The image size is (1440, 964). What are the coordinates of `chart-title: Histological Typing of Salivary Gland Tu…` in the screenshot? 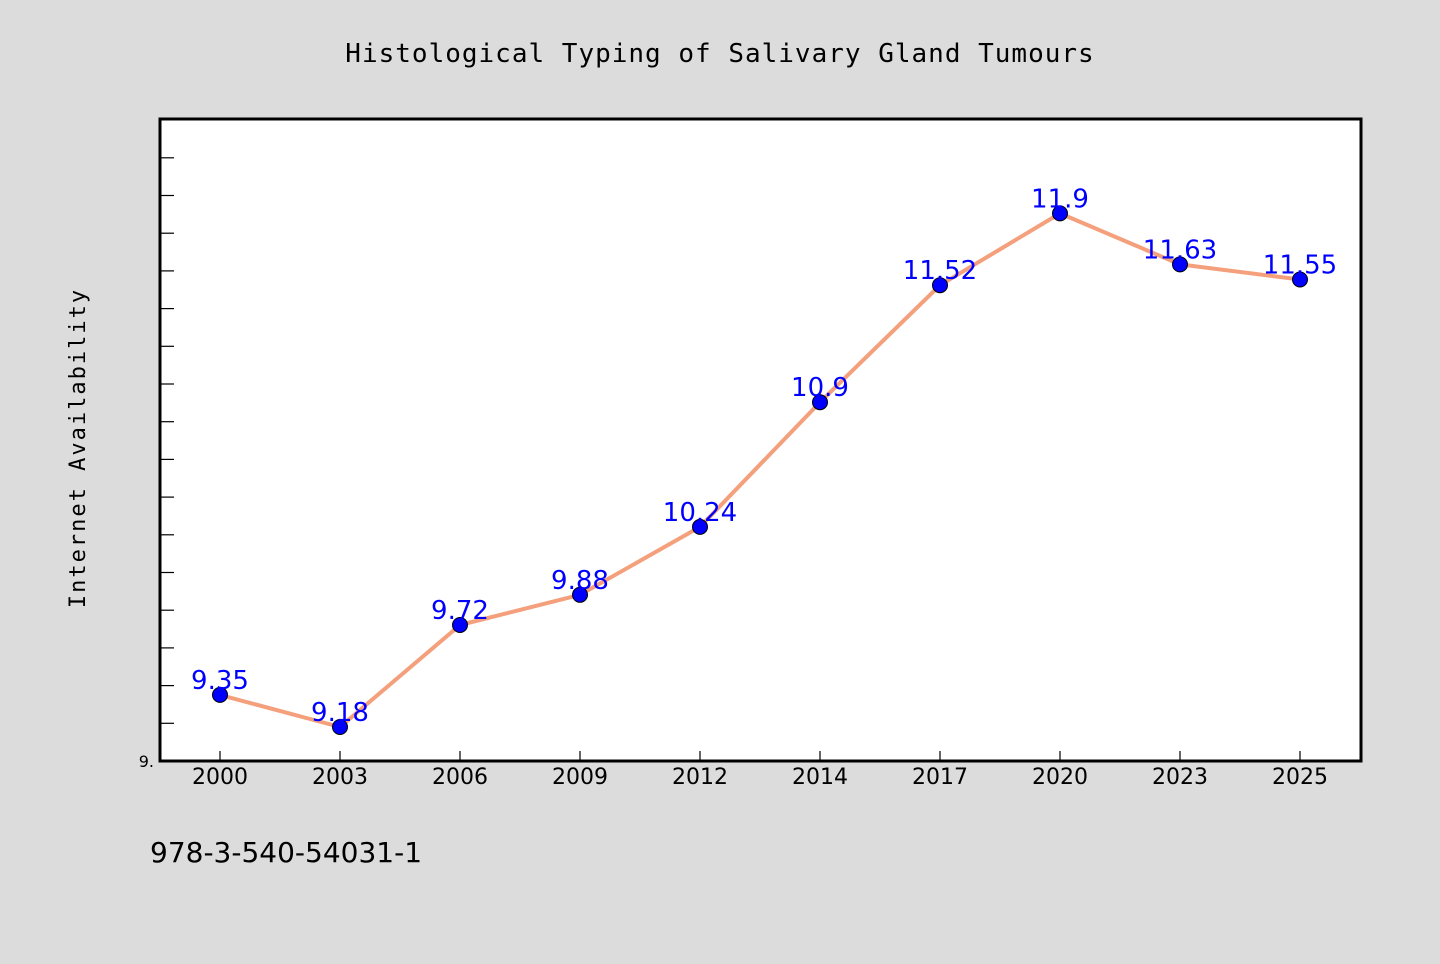 It's located at (719, 54).